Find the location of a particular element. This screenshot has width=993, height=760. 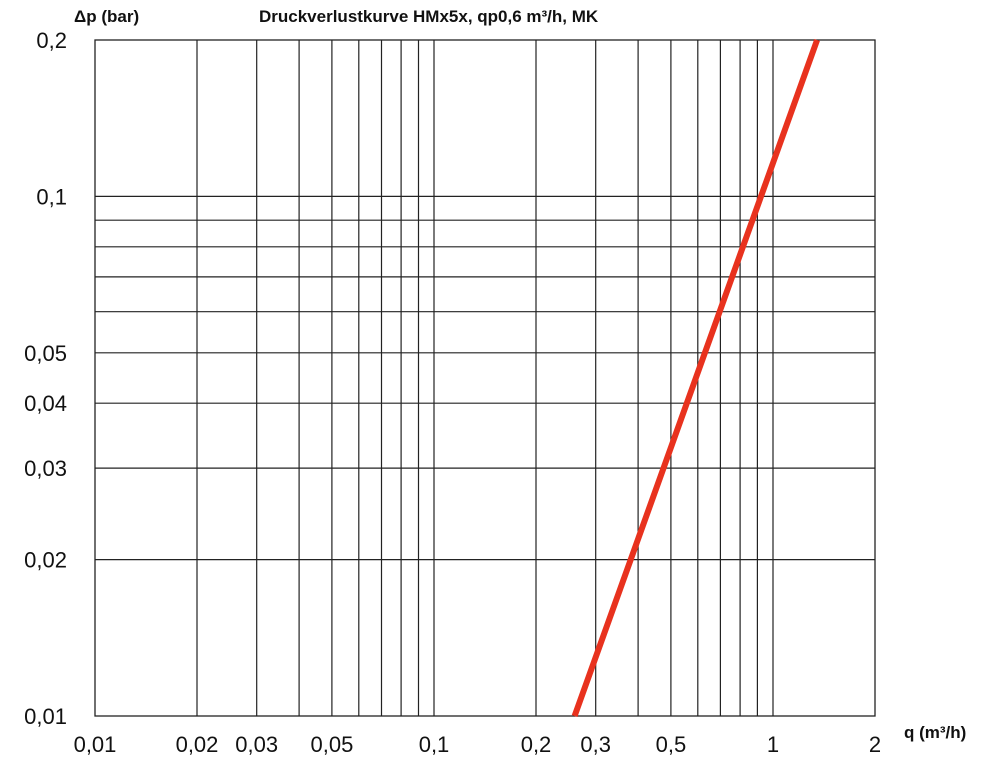

y-tick-label: 0,04 is located at coordinates (45, 403).